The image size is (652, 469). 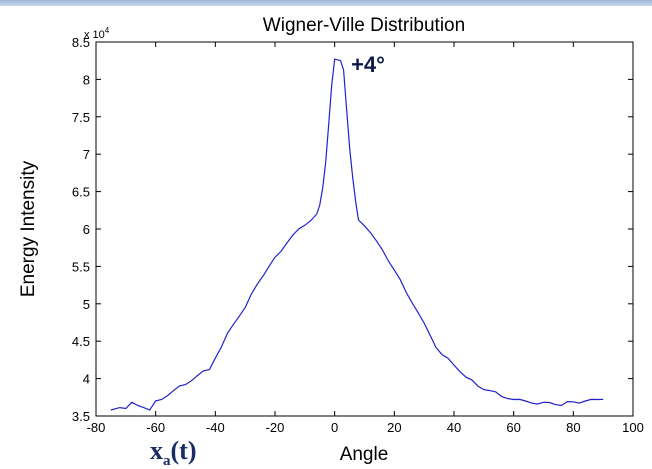 What do you see at coordinates (86, 154) in the screenshot?
I see `y-tick-label: 7` at bounding box center [86, 154].